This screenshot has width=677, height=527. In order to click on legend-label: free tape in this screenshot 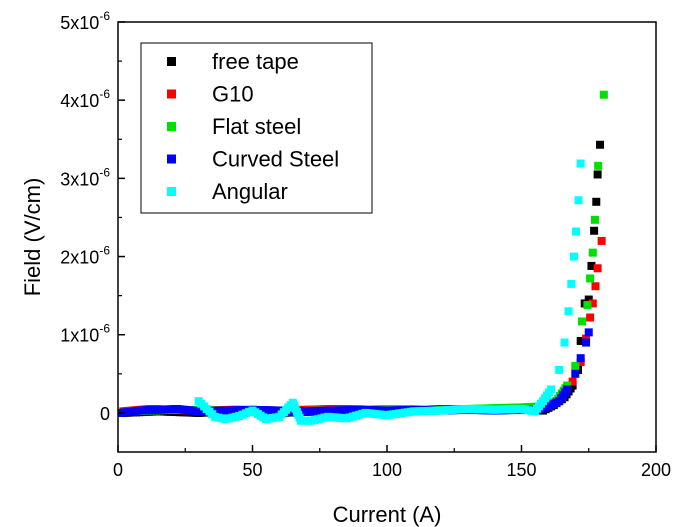, I will do `click(255, 61)`.